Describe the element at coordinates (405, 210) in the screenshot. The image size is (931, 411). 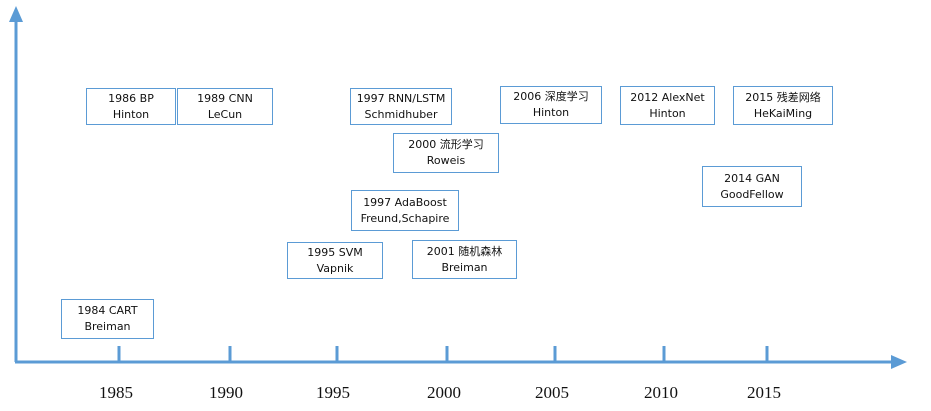
I see `event-box-adaboost: 1997 AdaBoost Freund,Schapire` at that location.